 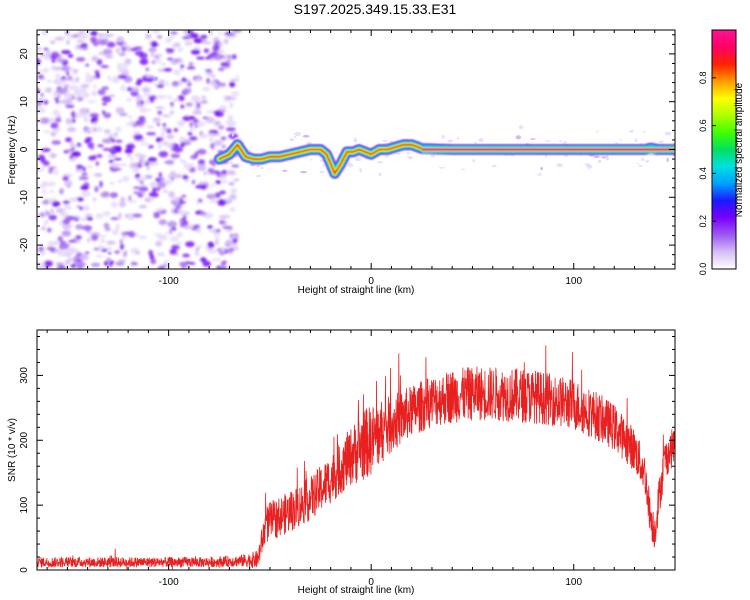 What do you see at coordinates (573, 582) in the screenshot?
I see `snr-x-tick-label: 100` at bounding box center [573, 582].